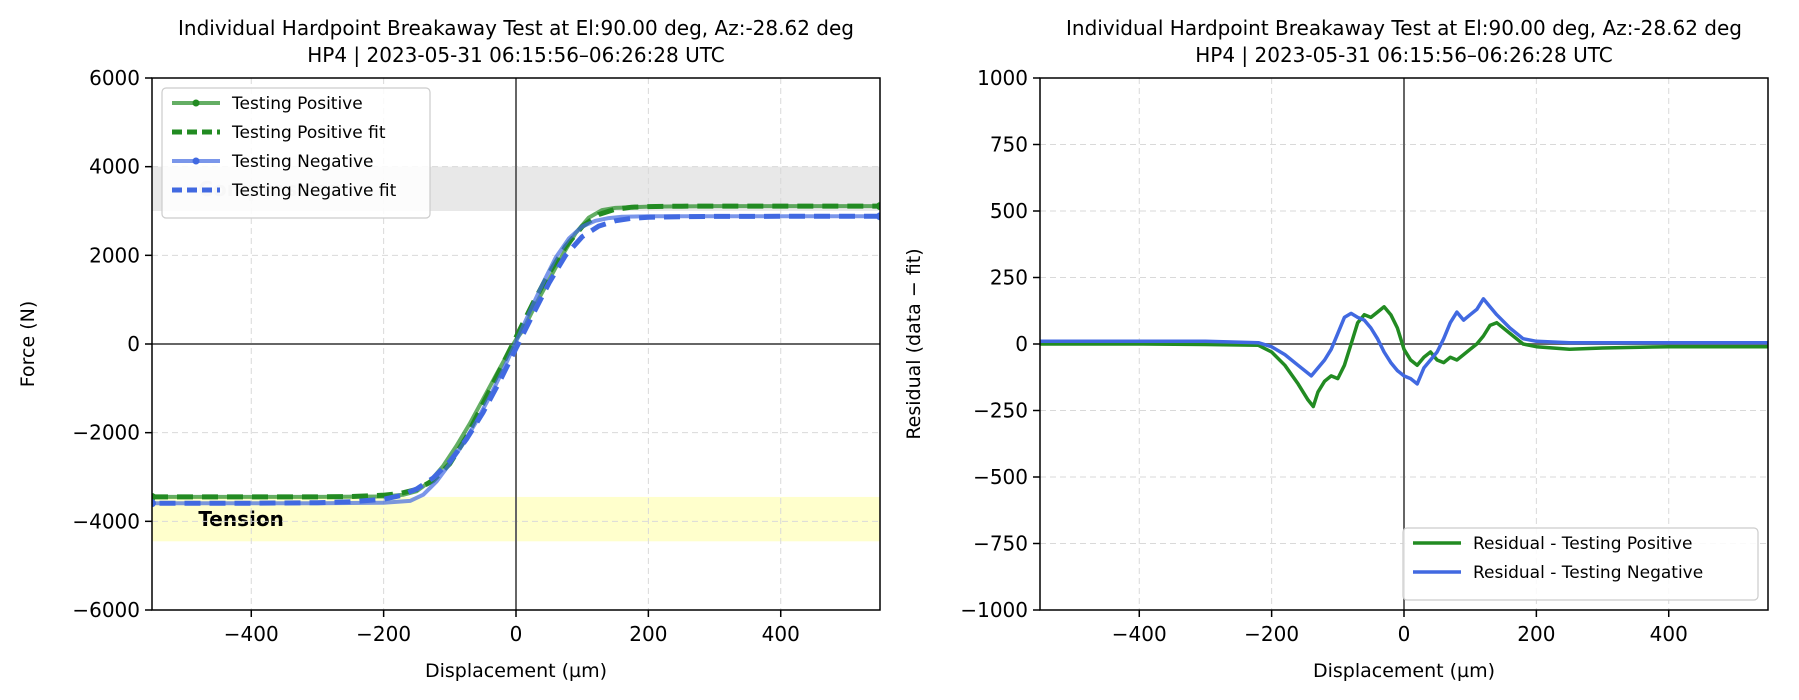 The height and width of the screenshot is (700, 1799). I want to click on legend-entry: Testing Negative, so click(302, 162).